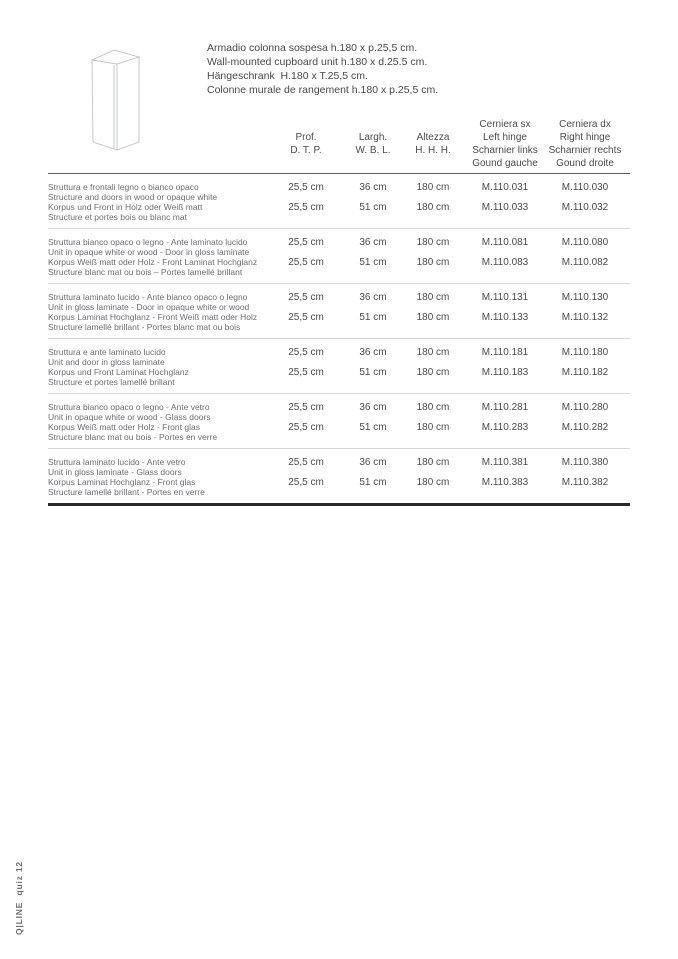  What do you see at coordinates (585, 472) in the screenshot?
I see `cell-right-hinge-code: M.110.380 M.110.382` at bounding box center [585, 472].